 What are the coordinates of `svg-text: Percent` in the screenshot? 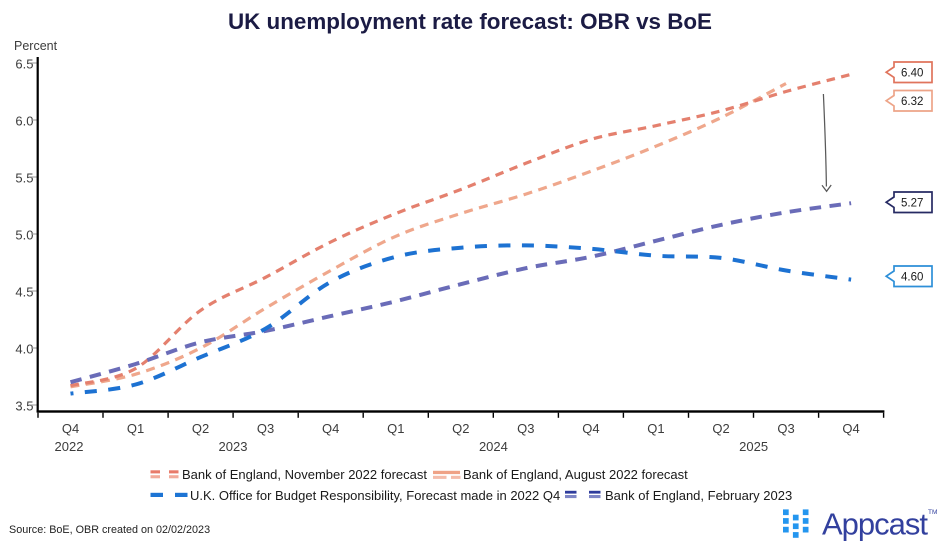 It's located at (36, 46).